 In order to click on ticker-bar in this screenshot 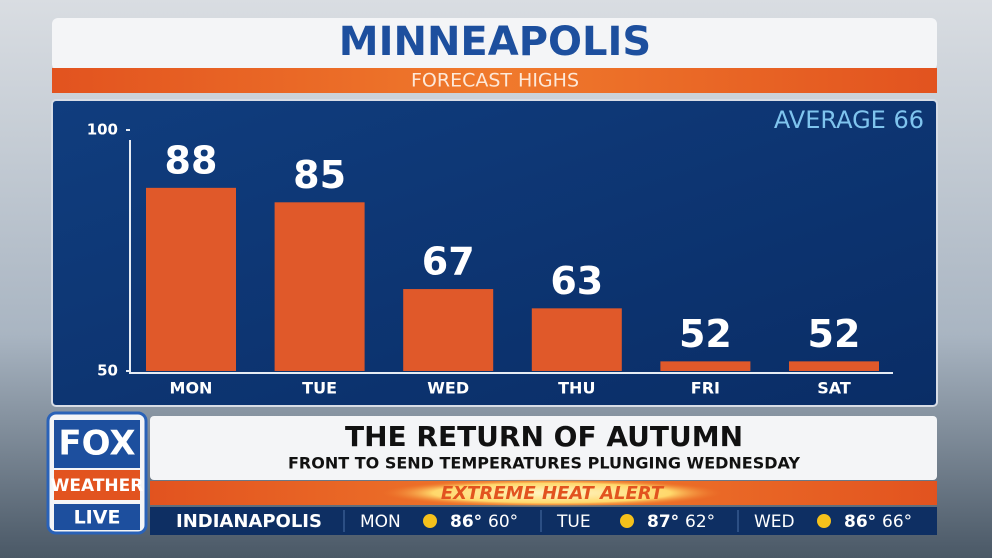, I will do `click(543, 521)`.